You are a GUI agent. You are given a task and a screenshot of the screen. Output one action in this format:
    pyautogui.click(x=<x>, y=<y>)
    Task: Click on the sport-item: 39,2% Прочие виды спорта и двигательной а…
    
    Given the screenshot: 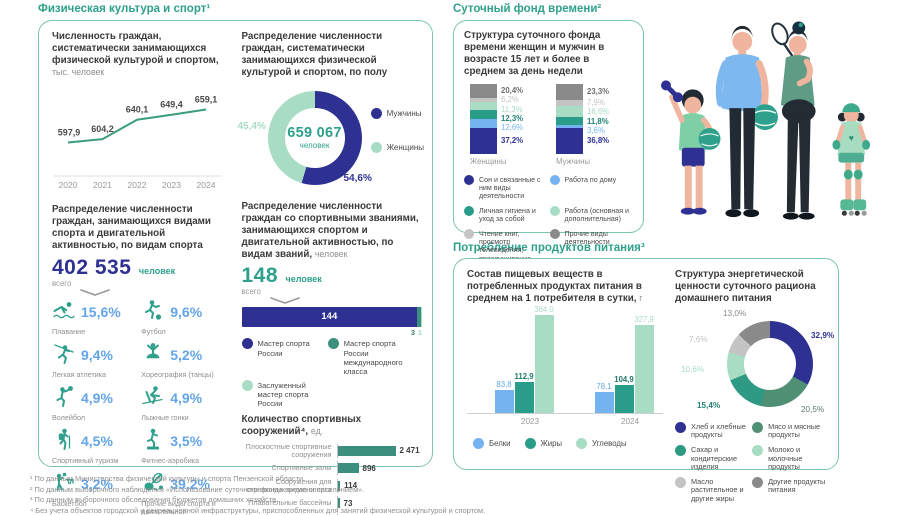 What is the action you would take?
    pyautogui.click(x=182, y=492)
    